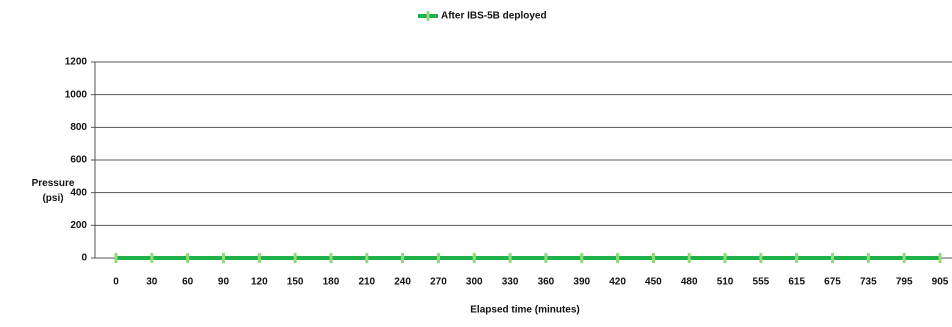 The width and height of the screenshot is (952, 327). What do you see at coordinates (402, 282) in the screenshot?
I see `x-tick-label: 240` at bounding box center [402, 282].